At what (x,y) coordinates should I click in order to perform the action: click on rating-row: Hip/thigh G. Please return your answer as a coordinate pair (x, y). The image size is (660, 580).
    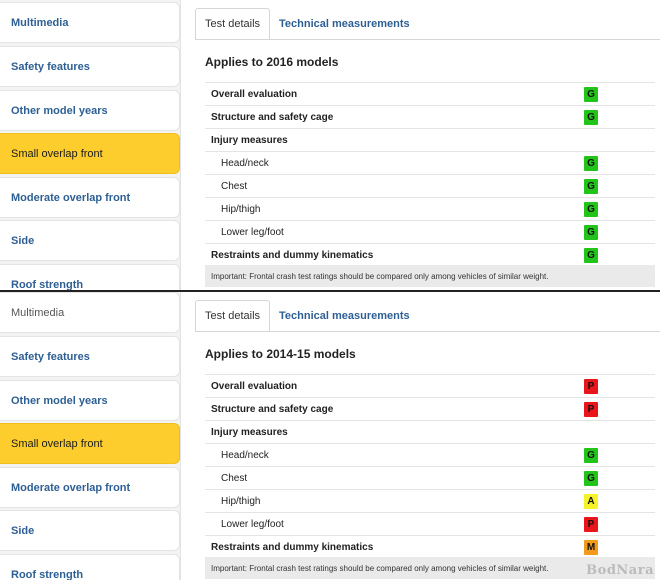
    Looking at the image, I should click on (430, 209).